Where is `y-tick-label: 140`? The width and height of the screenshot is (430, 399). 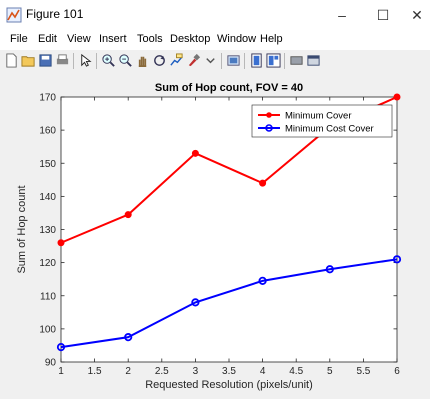 y-tick-label: 140 is located at coordinates (47, 197).